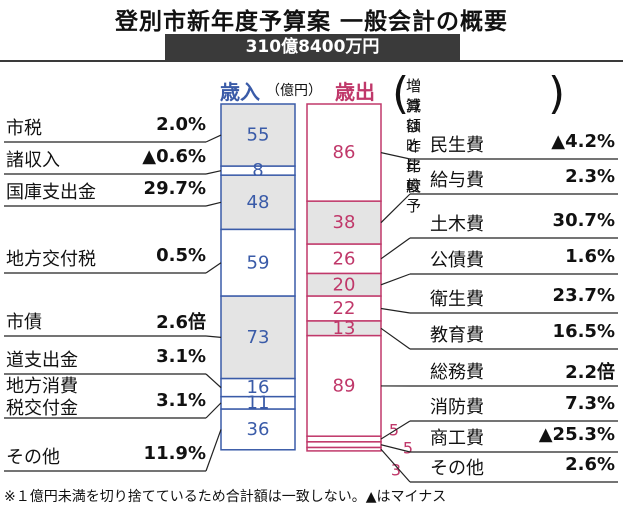 The height and width of the screenshot is (510, 623). Describe the element at coordinates (457, 468) in the screenshot. I see `expenditure-category-label: その他` at that location.